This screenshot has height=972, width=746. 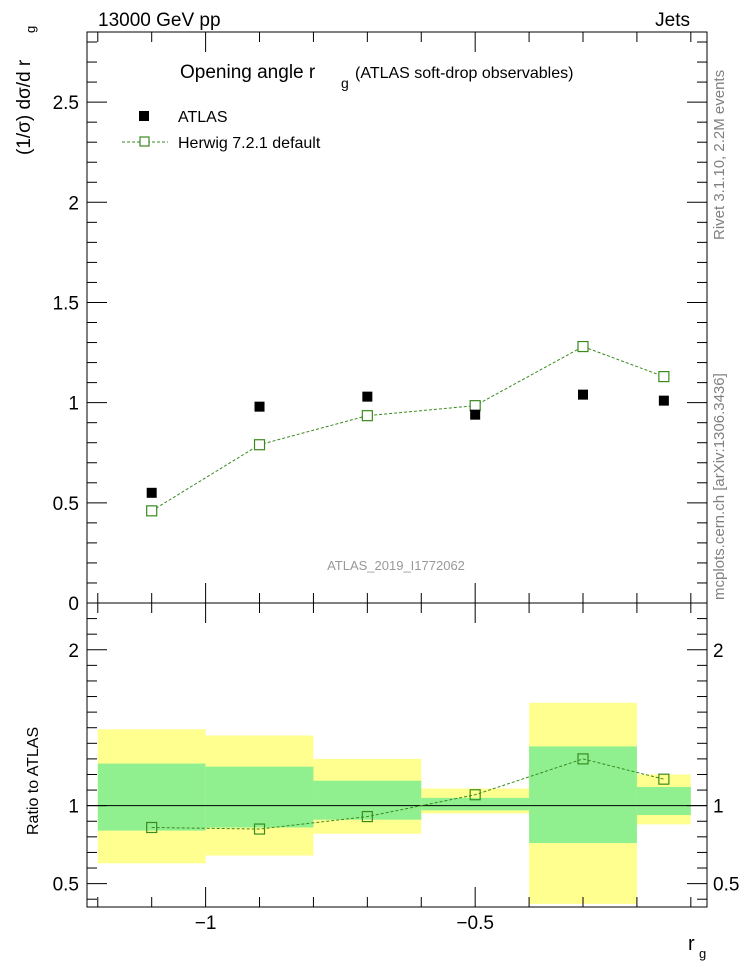 What do you see at coordinates (726, 885) in the screenshot?
I see `ratio-y-tick-label-right: 0.5` at bounding box center [726, 885].